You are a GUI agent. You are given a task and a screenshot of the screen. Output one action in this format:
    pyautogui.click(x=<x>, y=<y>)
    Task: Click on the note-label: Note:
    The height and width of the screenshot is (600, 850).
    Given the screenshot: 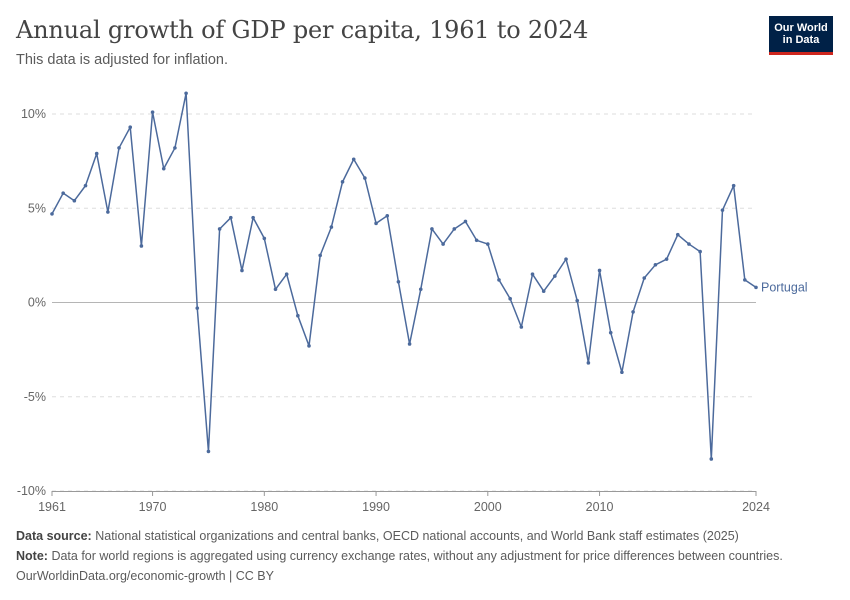 What is the action you would take?
    pyautogui.click(x=32, y=556)
    